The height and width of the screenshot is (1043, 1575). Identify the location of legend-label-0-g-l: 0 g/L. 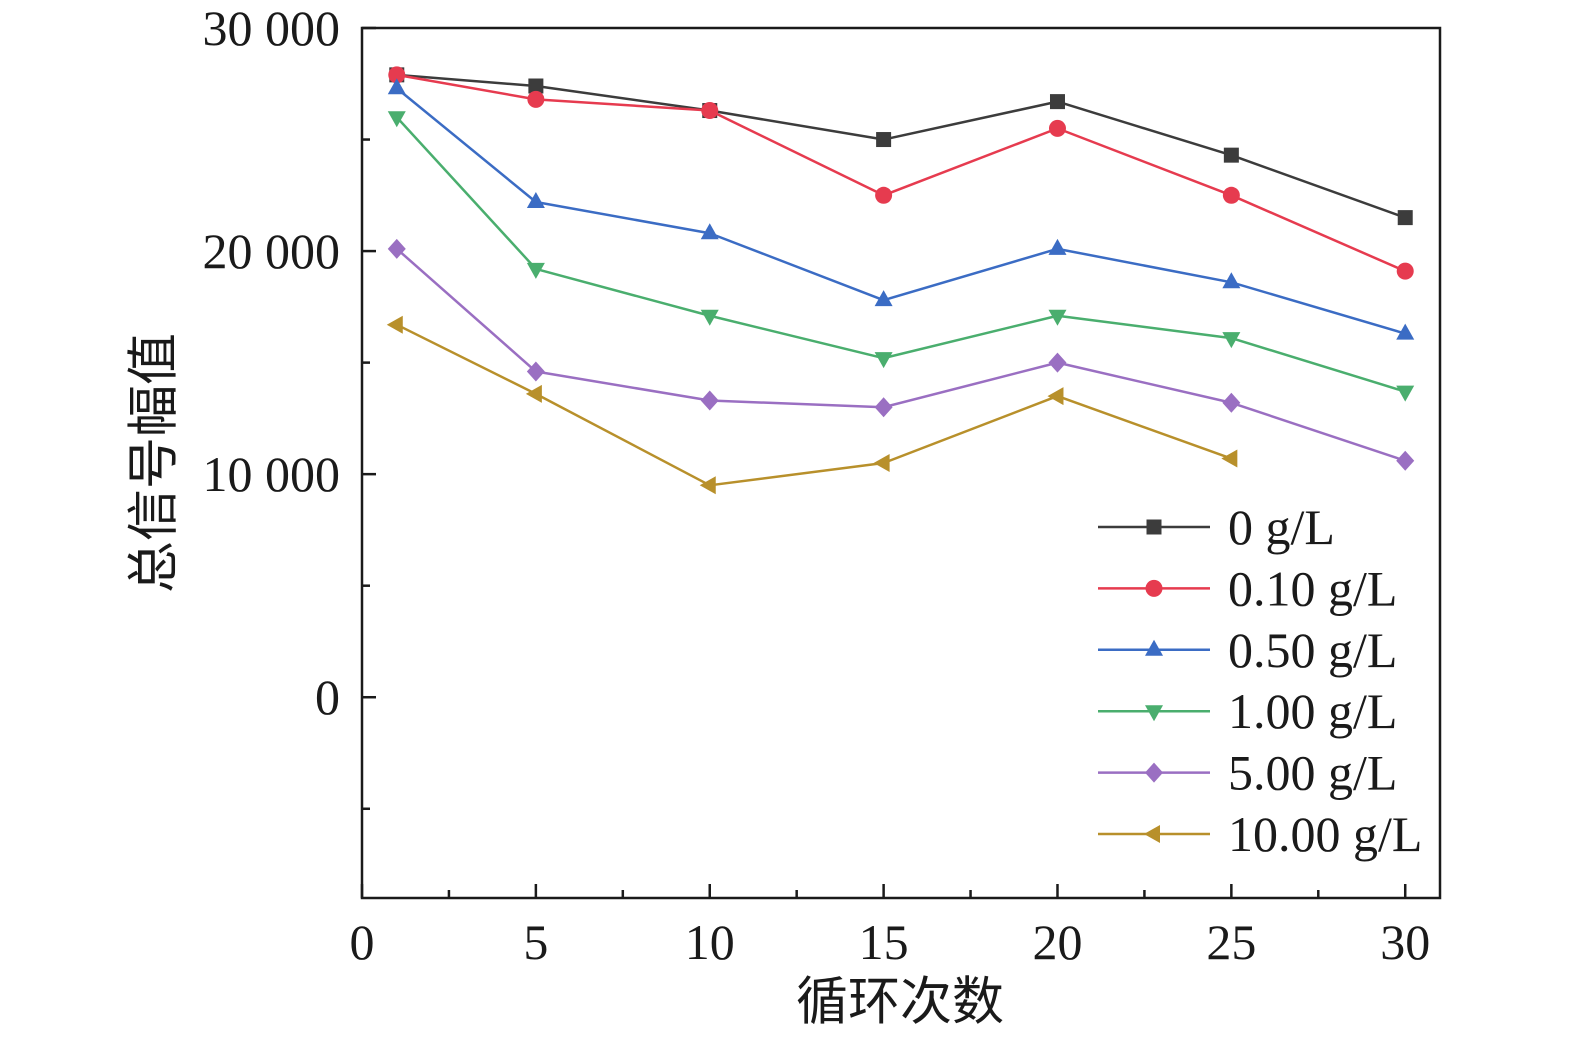
(1281, 527).